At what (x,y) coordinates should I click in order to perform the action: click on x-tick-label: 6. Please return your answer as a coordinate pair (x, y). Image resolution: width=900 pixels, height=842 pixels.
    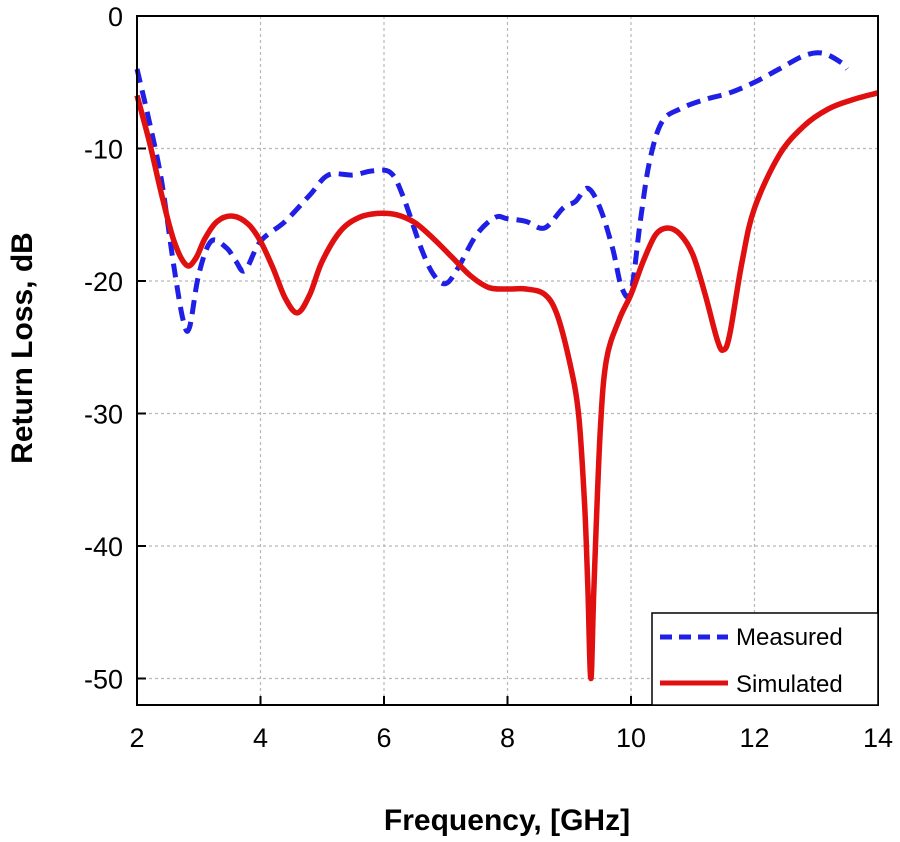
    Looking at the image, I should click on (383, 738).